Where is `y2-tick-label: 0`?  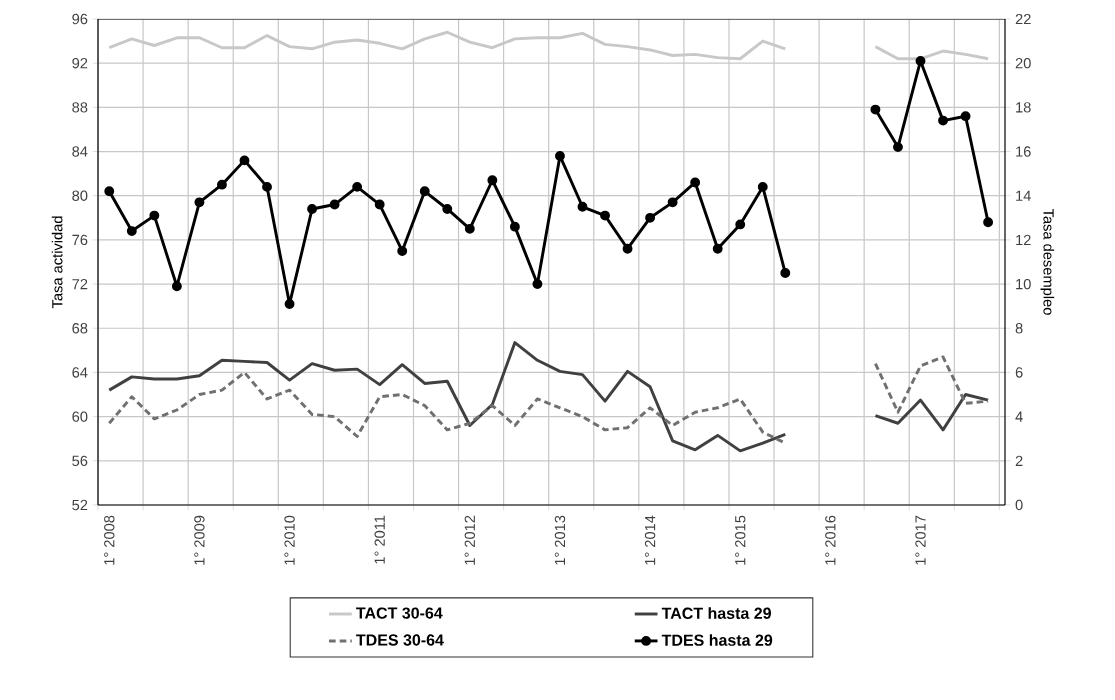
y2-tick-label: 0 is located at coordinates (1019, 505).